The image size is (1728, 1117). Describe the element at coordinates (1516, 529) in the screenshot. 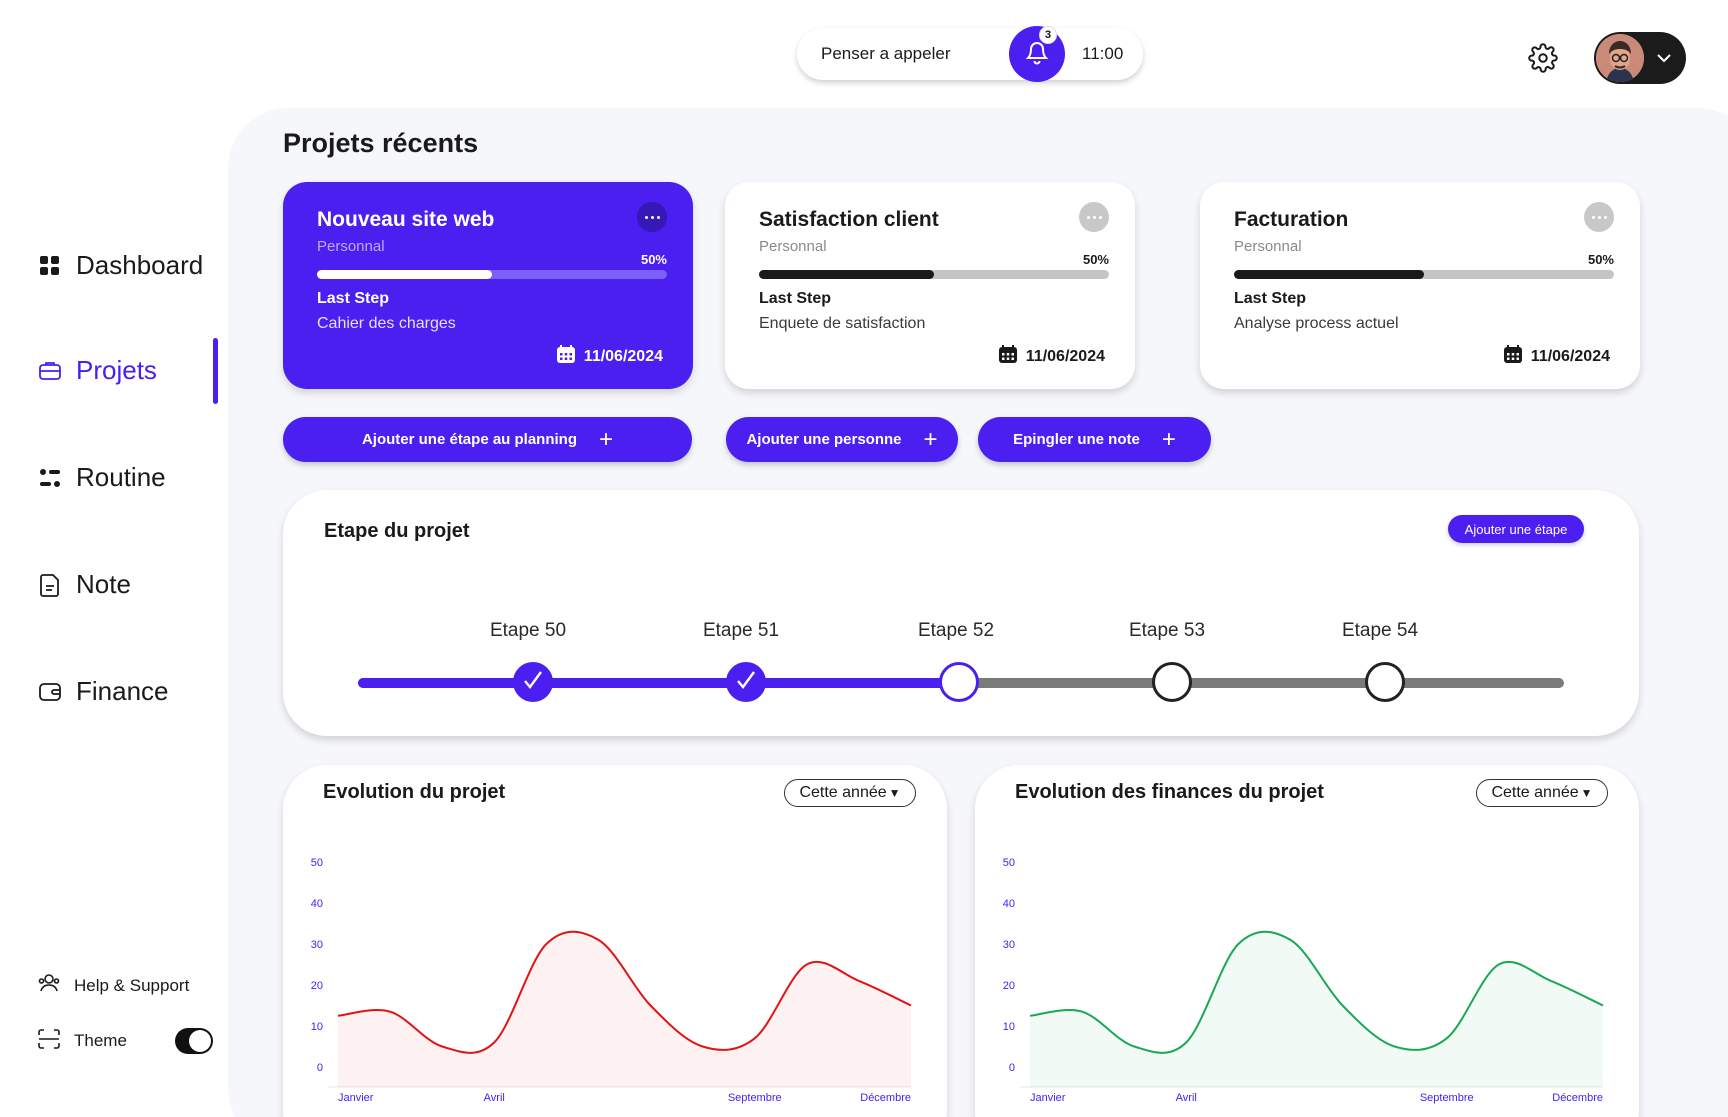

I see `add-step-button: Ajouter une étape` at that location.